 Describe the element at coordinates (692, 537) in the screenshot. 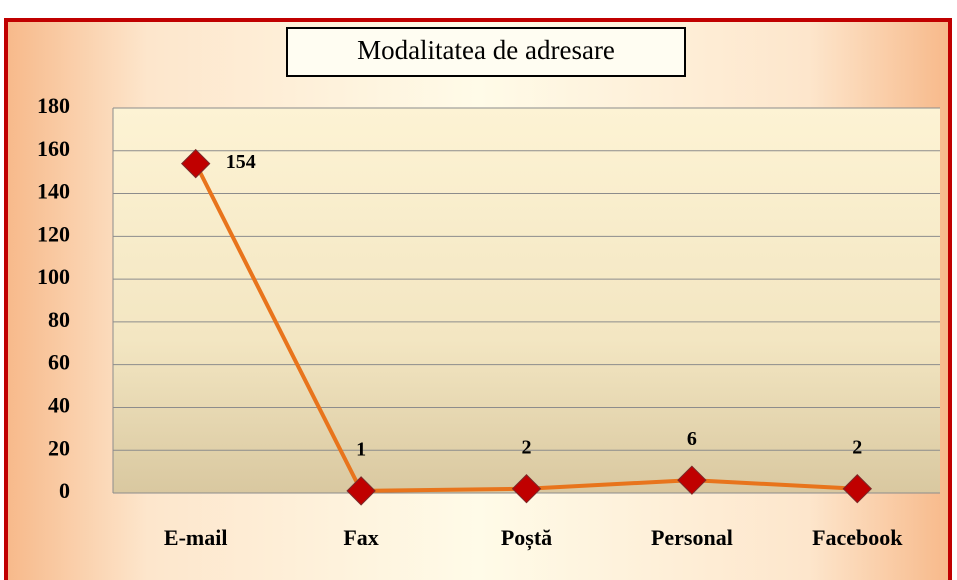

I see `x-tick-label: Personal` at that location.